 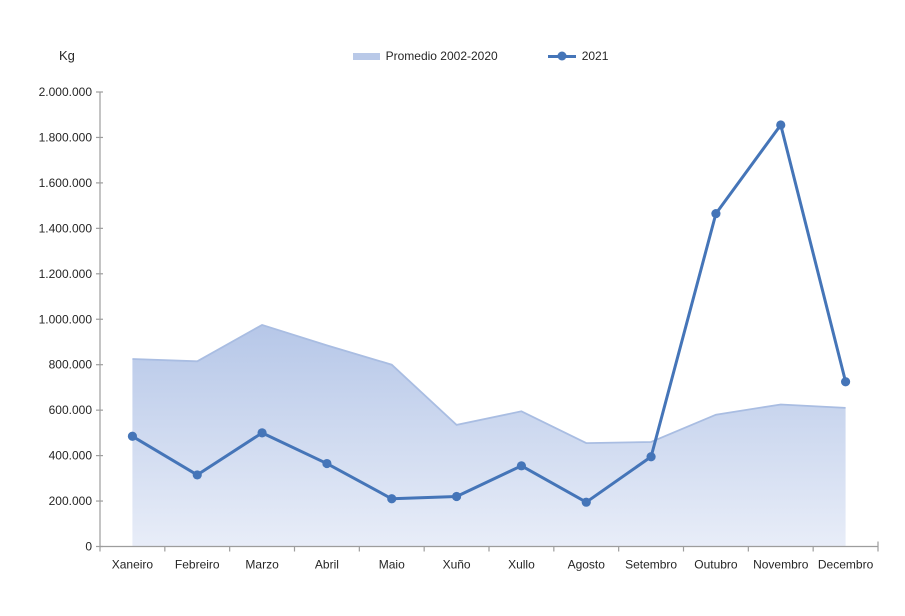 I want to click on x-category-label: Xullo, so click(x=521, y=565).